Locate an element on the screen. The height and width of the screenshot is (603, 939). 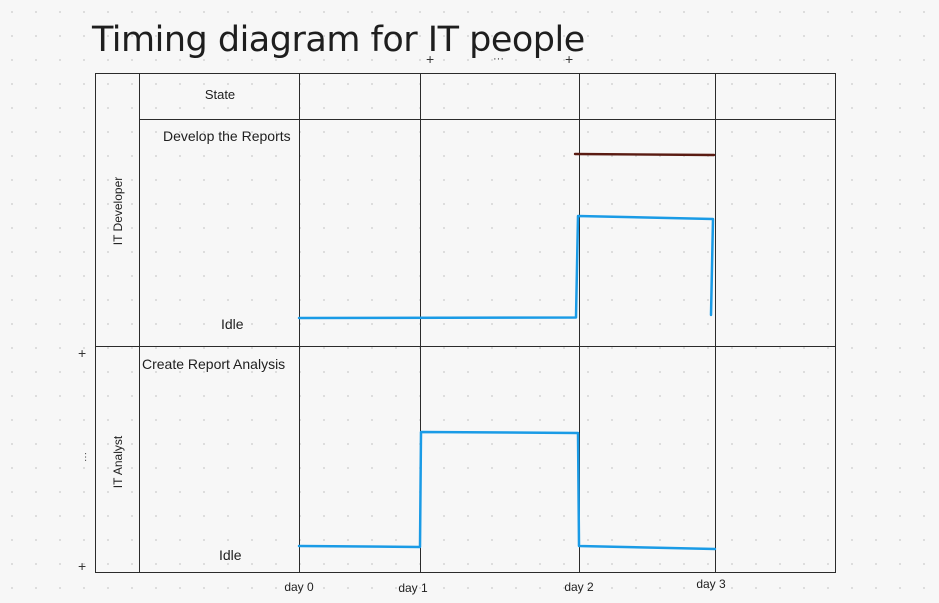
column-more-options-icon: ··· is located at coordinates (498, 59).